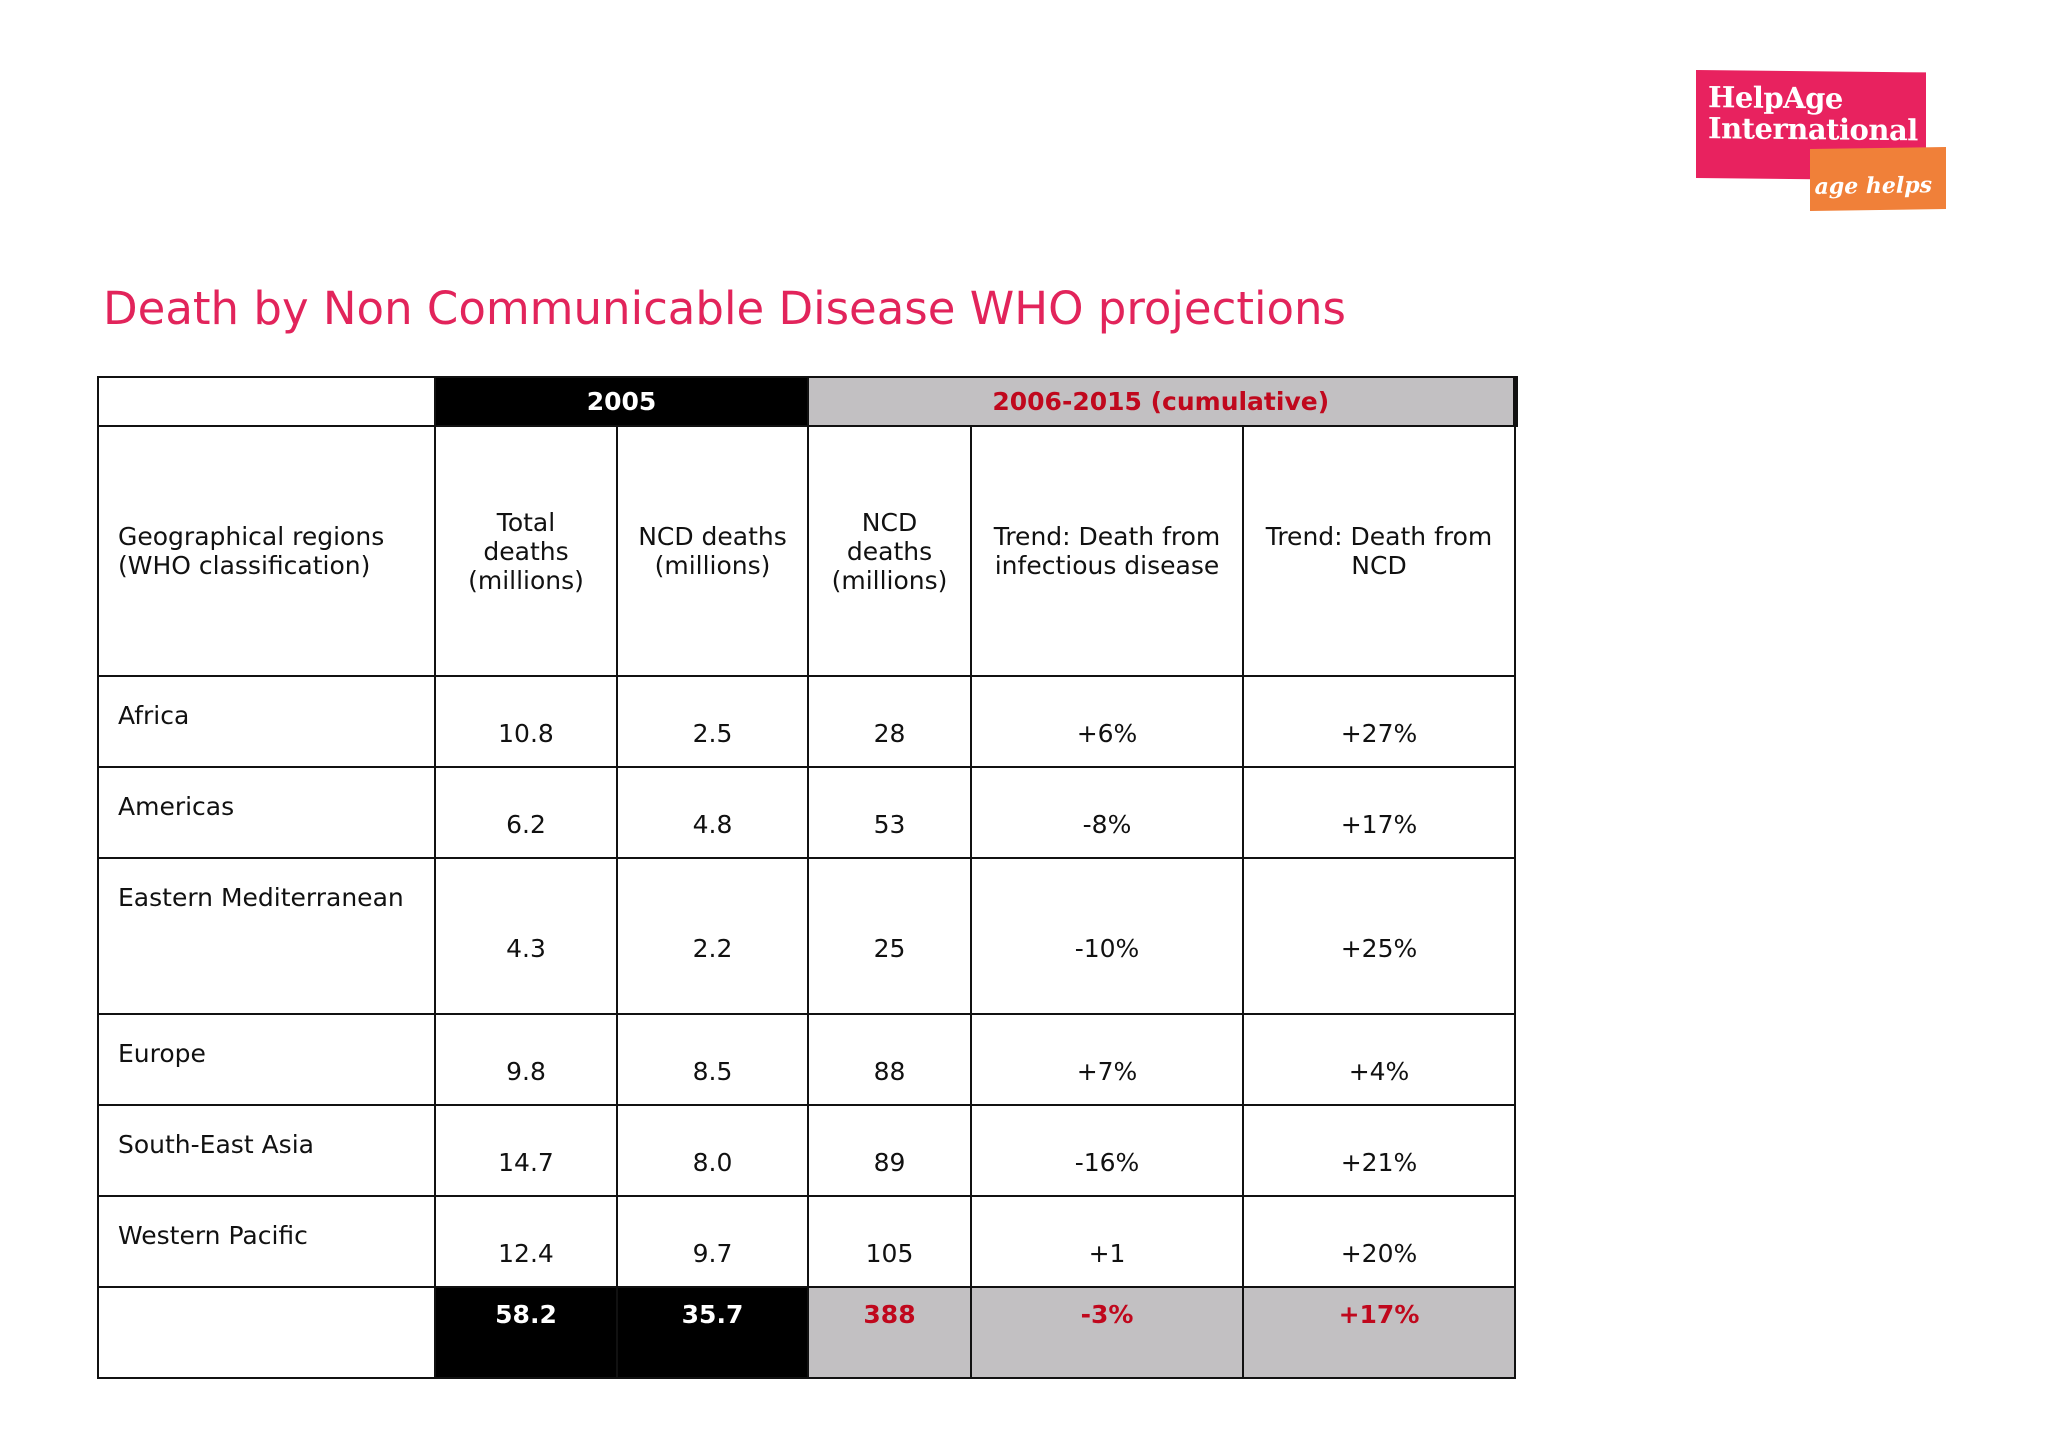 The image size is (2048, 1450). Describe the element at coordinates (1107, 1241) in the screenshot. I see `trend-infectious-cell: +1` at that location.